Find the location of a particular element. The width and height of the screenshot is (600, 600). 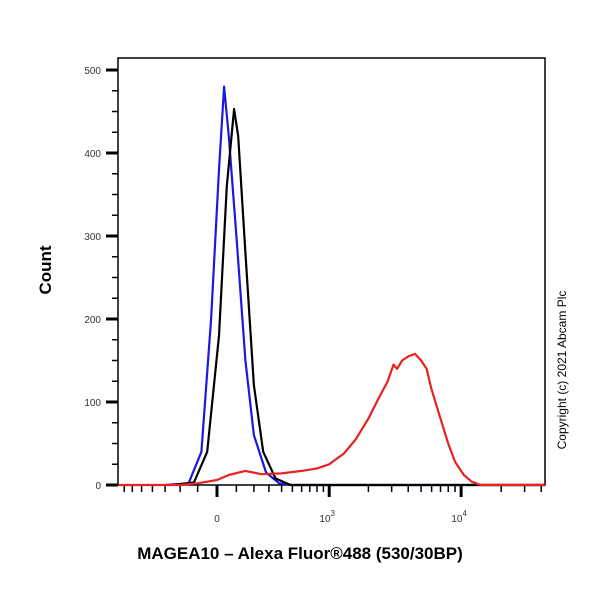

x-tick-label: 0 is located at coordinates (217, 519).